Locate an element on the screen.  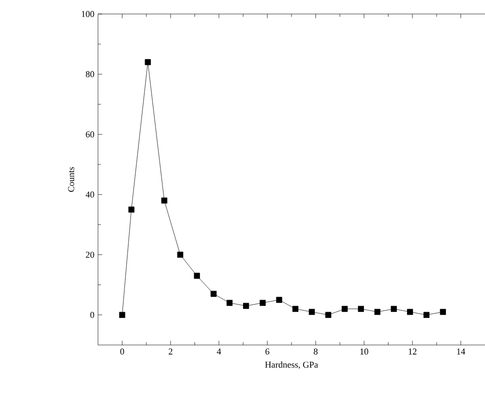
y-tick-label: 60 is located at coordinates (90, 134).